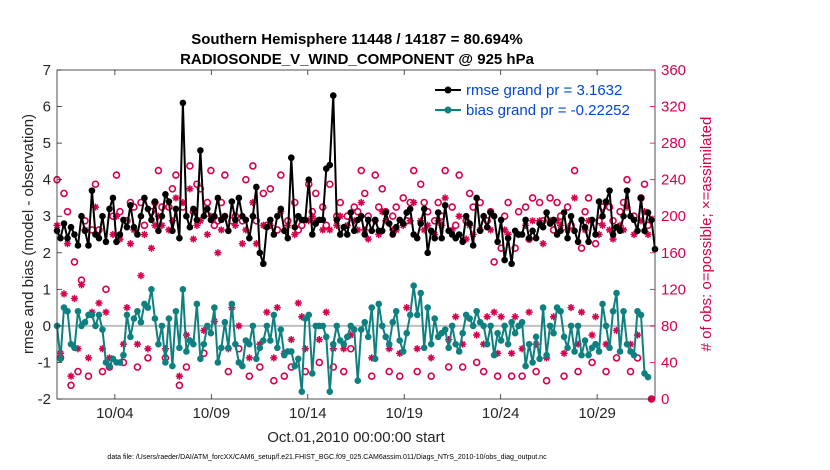 This screenshot has width=830, height=470. I want to click on y-right-tick-label: 120, so click(673, 289).